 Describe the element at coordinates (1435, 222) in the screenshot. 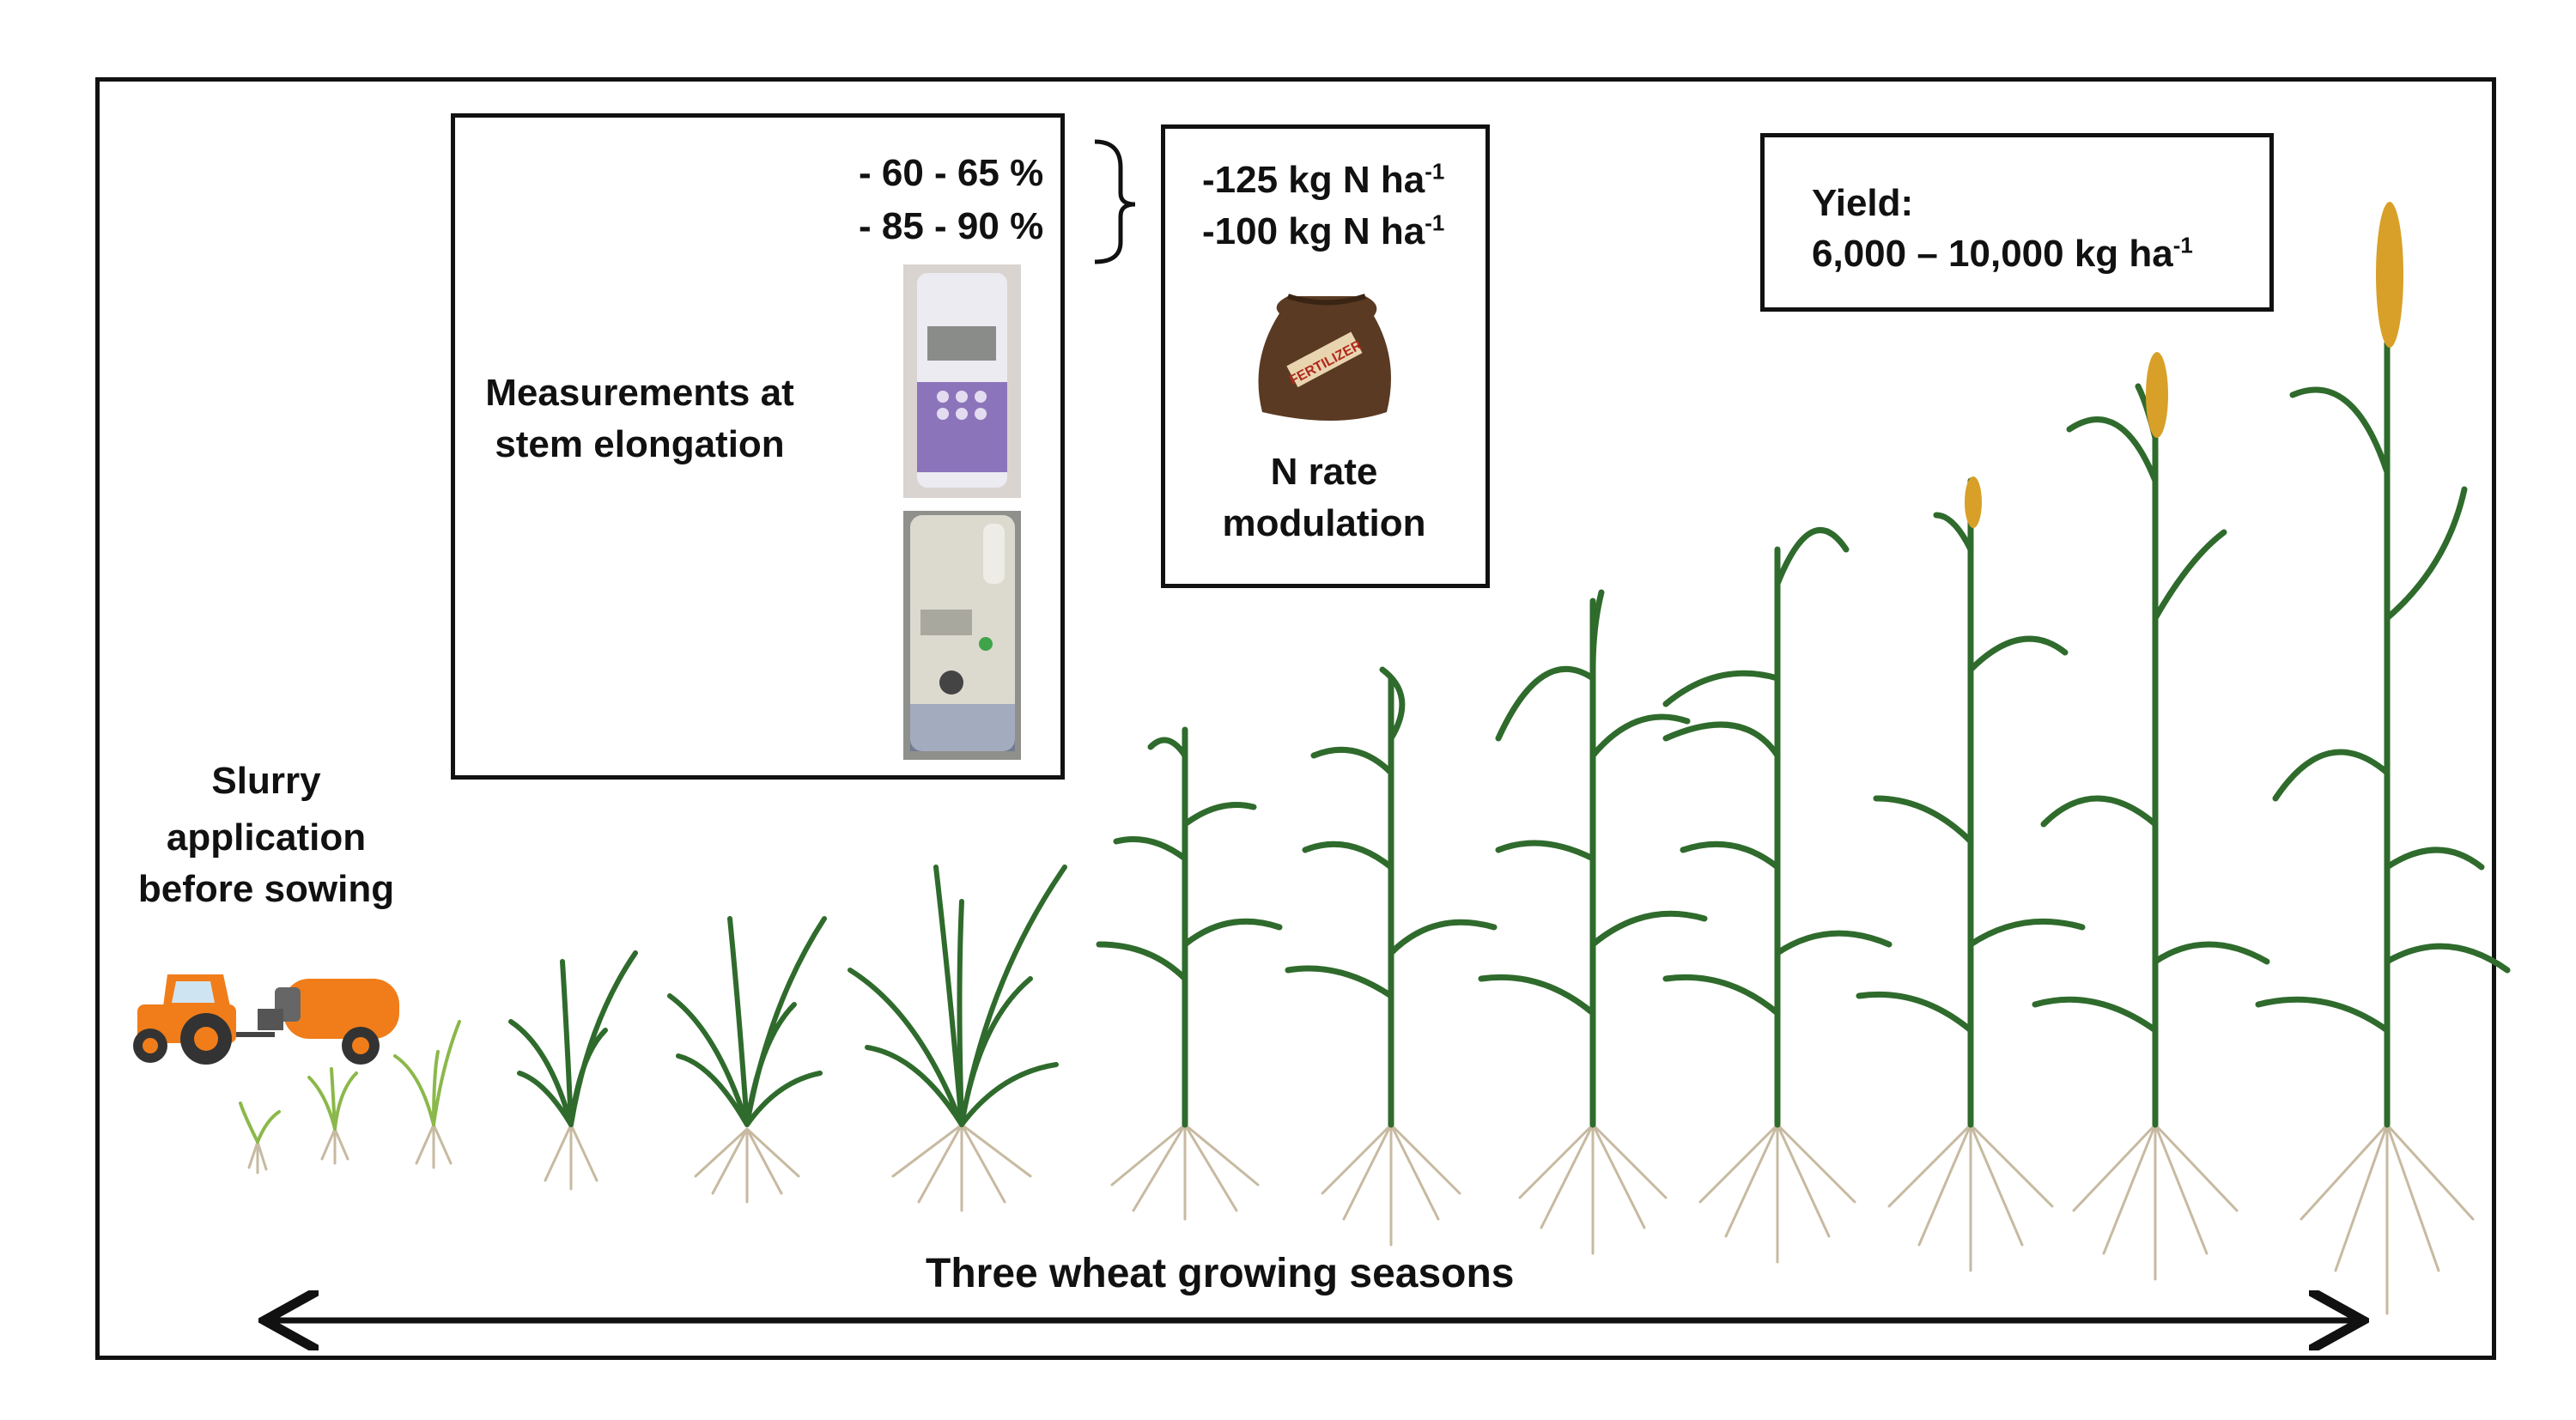

I see `n-rate-2-exponent: -1` at that location.